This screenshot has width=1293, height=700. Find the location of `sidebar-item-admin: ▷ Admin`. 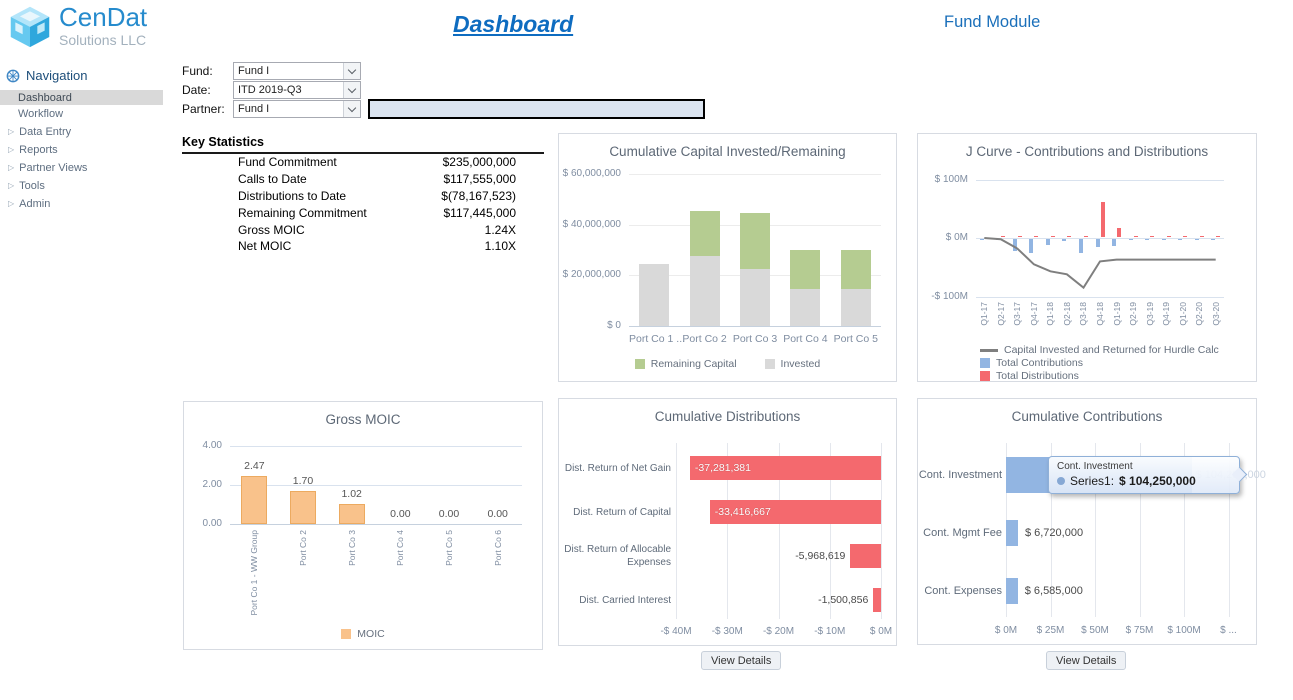

sidebar-item-admin: ▷ Admin is located at coordinates (81, 203).